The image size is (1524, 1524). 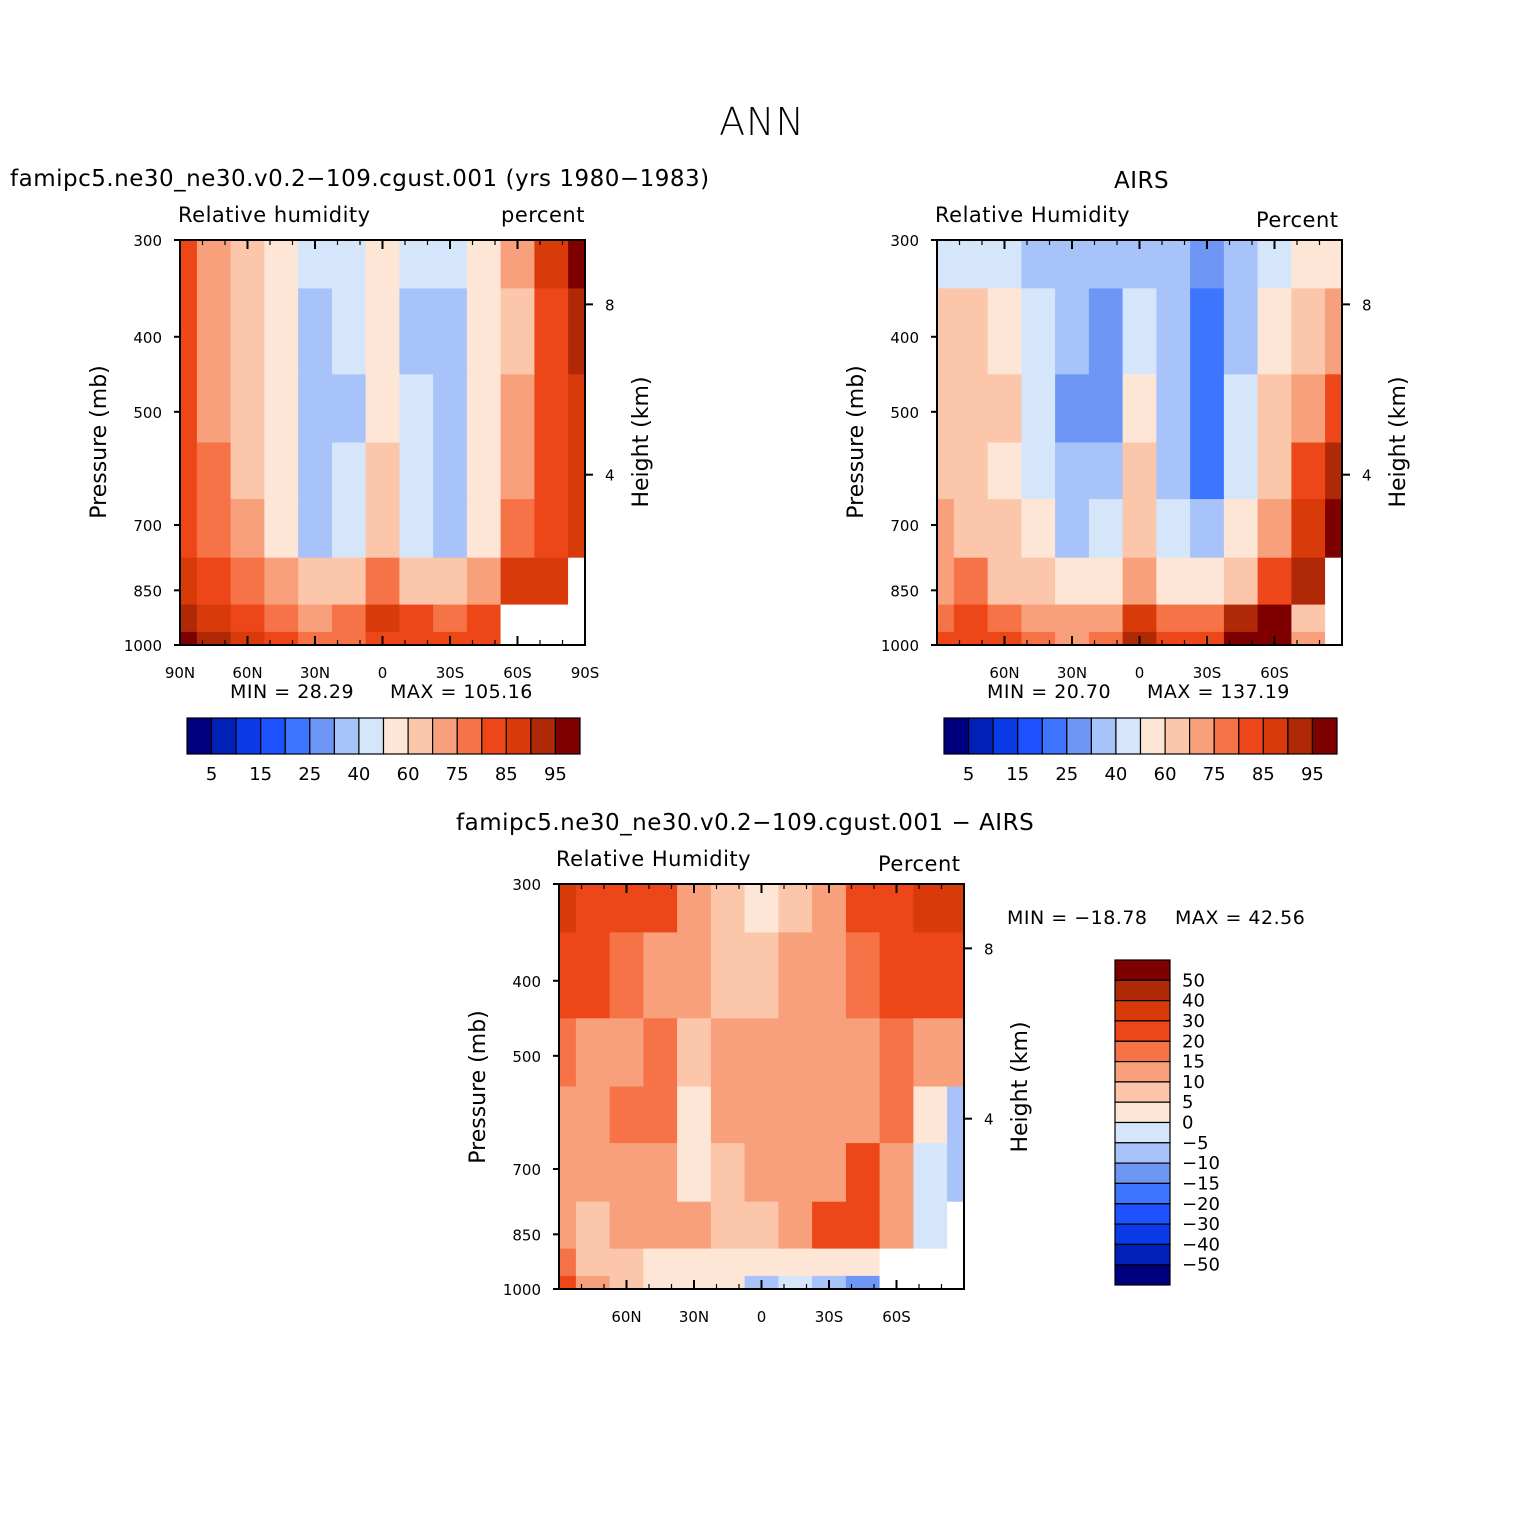 I want to click on colorbar-label: −30, so click(x=1201, y=1224).